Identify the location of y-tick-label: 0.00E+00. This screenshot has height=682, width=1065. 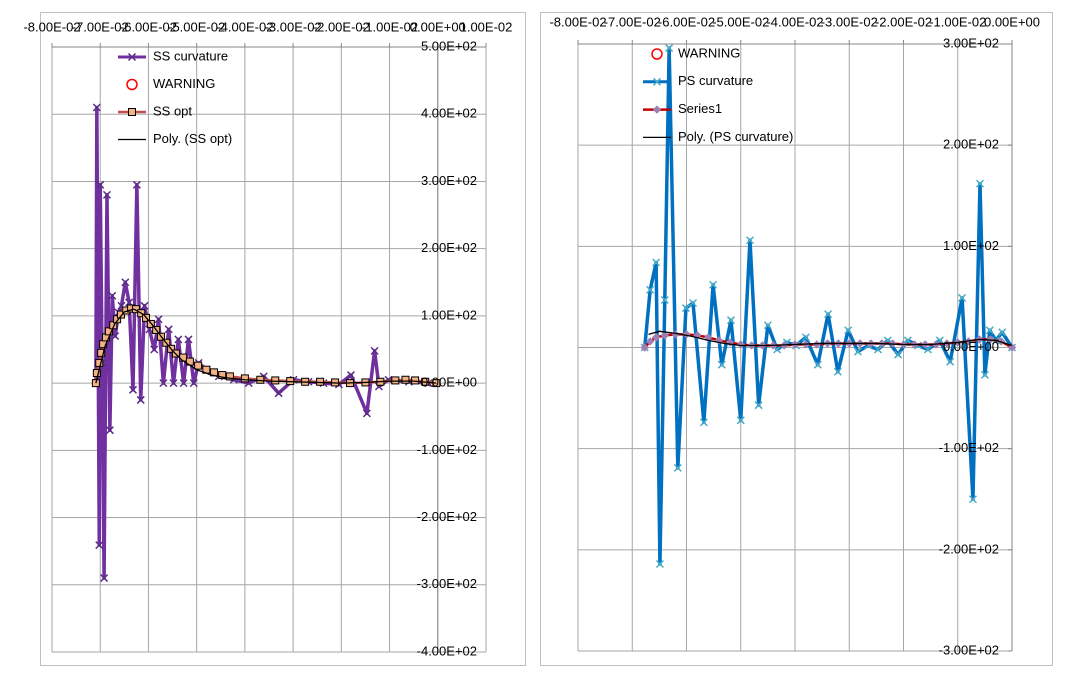
(449, 382).